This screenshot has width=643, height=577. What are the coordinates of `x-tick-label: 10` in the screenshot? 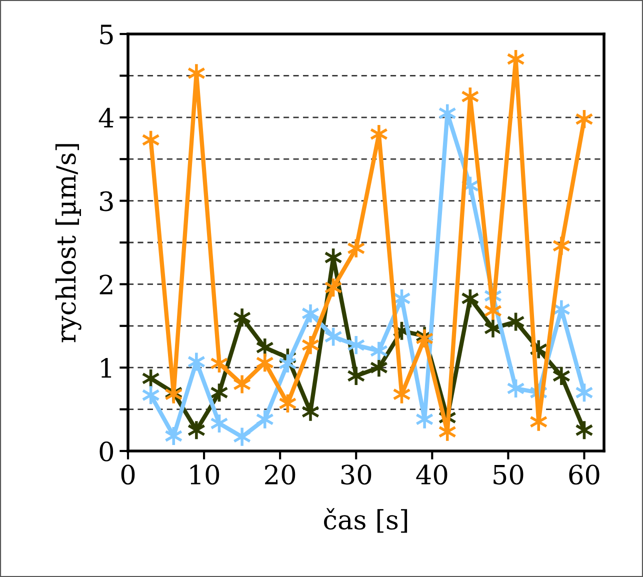 It's located at (205, 474).